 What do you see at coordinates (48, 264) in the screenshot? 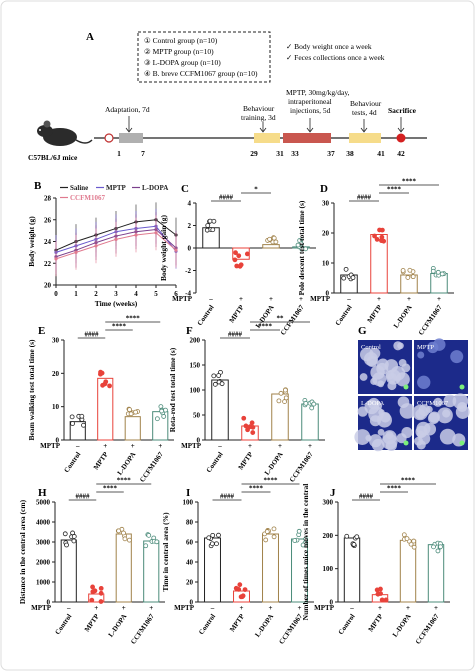
I see `b-ytick-label: 22` at bounding box center [48, 264].